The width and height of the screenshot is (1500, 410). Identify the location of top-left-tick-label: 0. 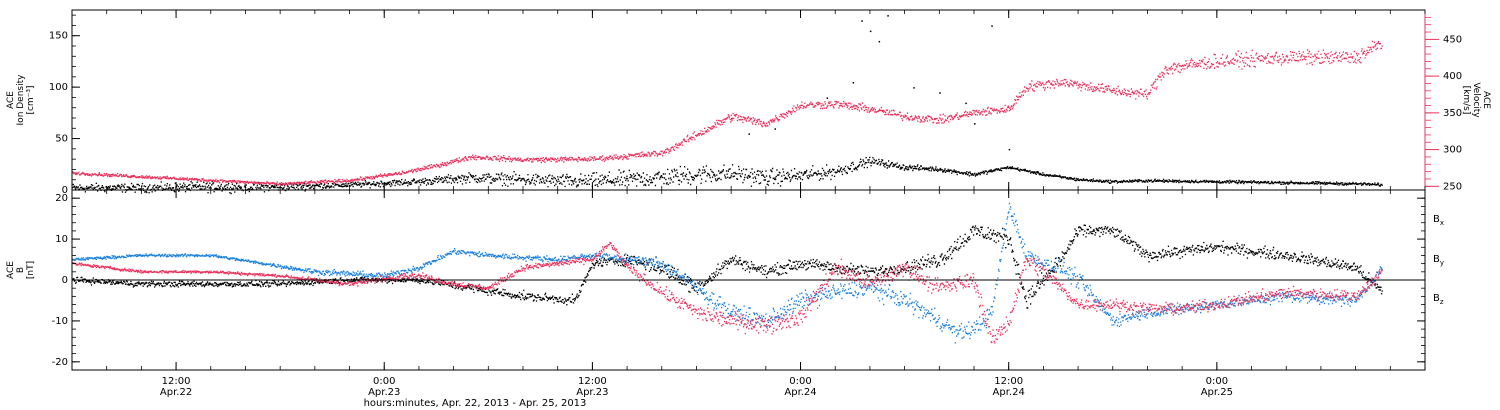
(65, 190).